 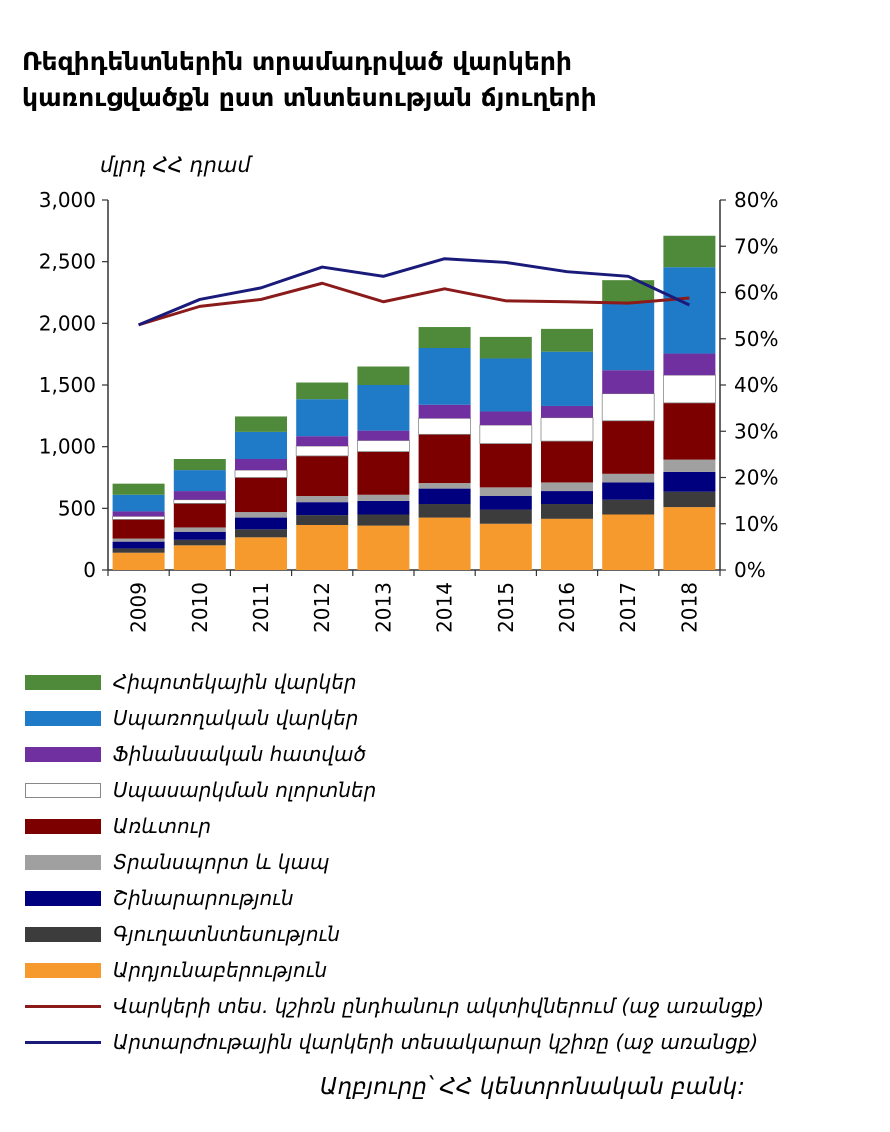 What do you see at coordinates (756, 478) in the screenshot?
I see `right-axis-tick-label: 20%` at bounding box center [756, 478].